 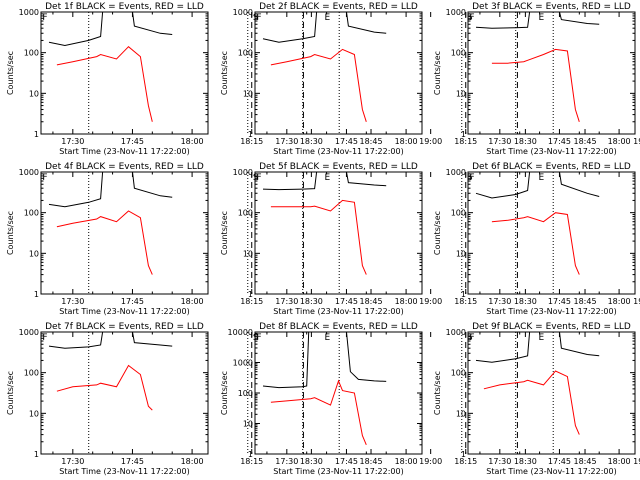 I want to click on plot-frame, so click(x=124, y=233).